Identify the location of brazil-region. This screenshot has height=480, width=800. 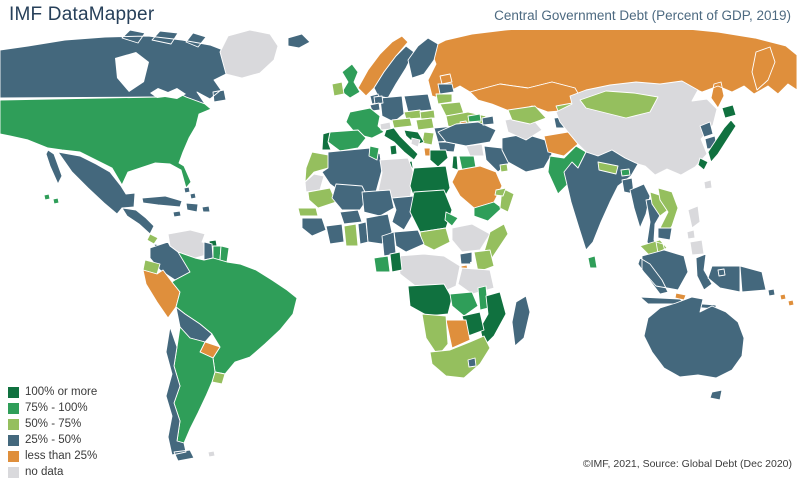
(234, 313).